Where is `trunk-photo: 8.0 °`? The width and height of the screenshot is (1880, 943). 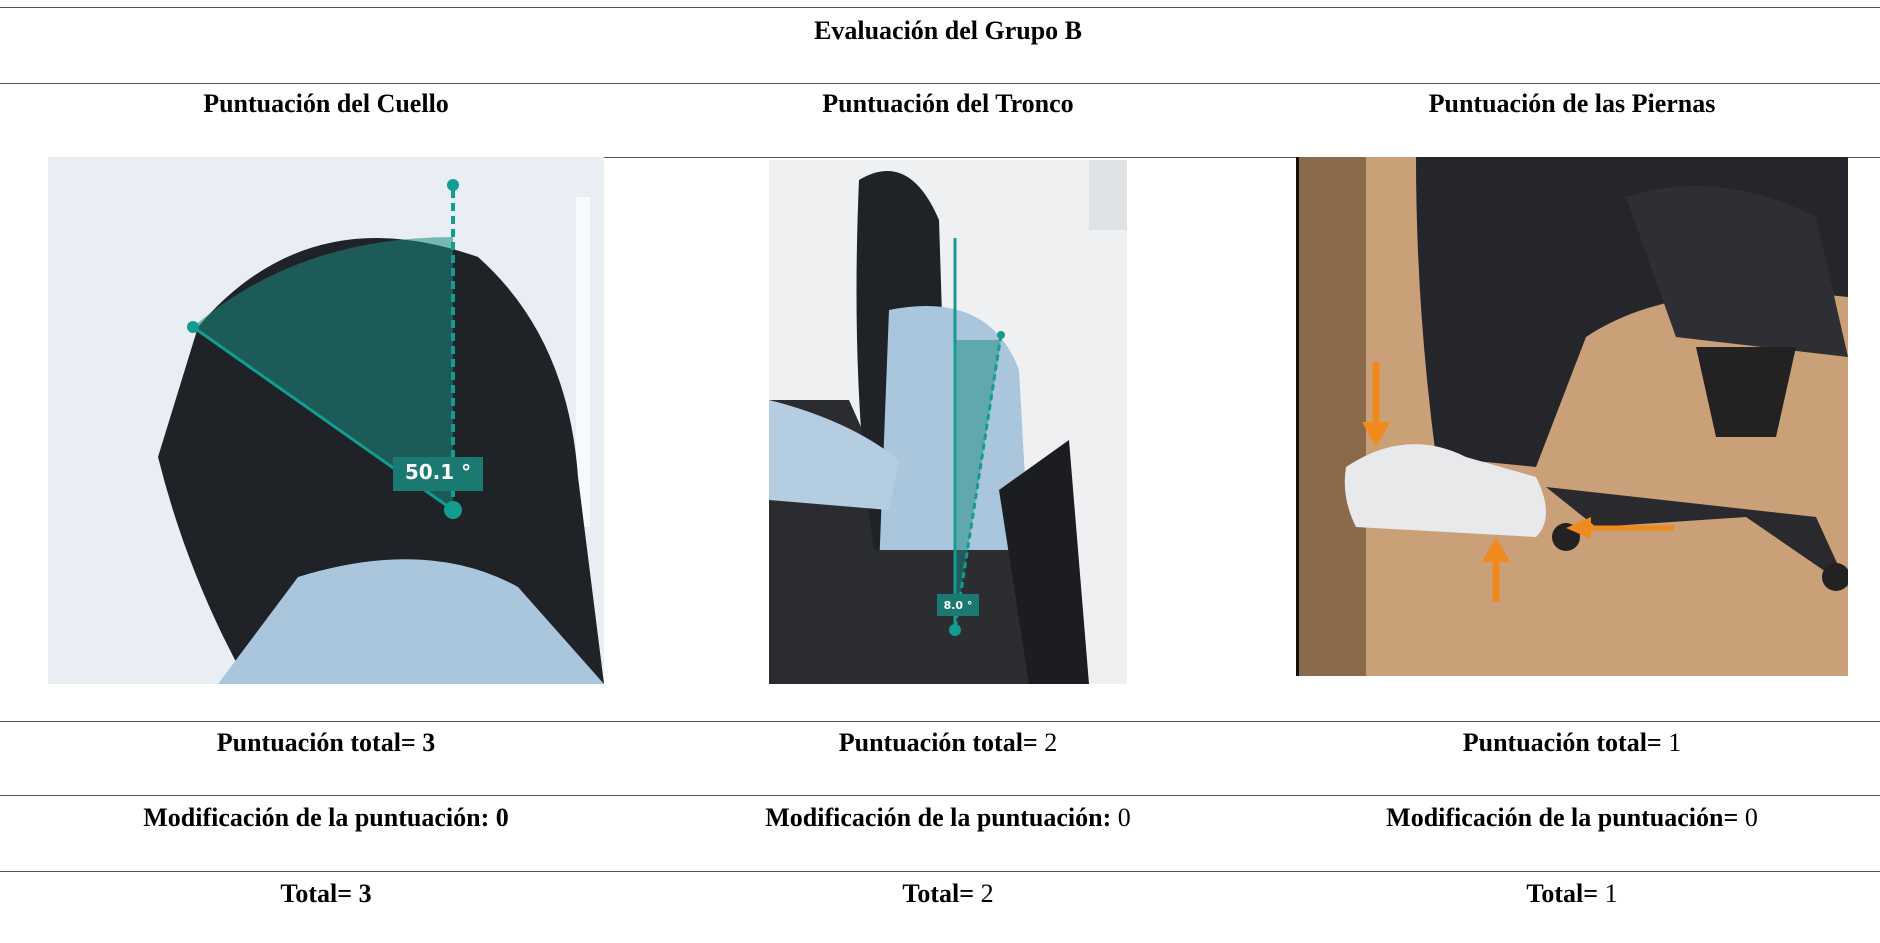 trunk-photo: 8.0 ° is located at coordinates (948, 422).